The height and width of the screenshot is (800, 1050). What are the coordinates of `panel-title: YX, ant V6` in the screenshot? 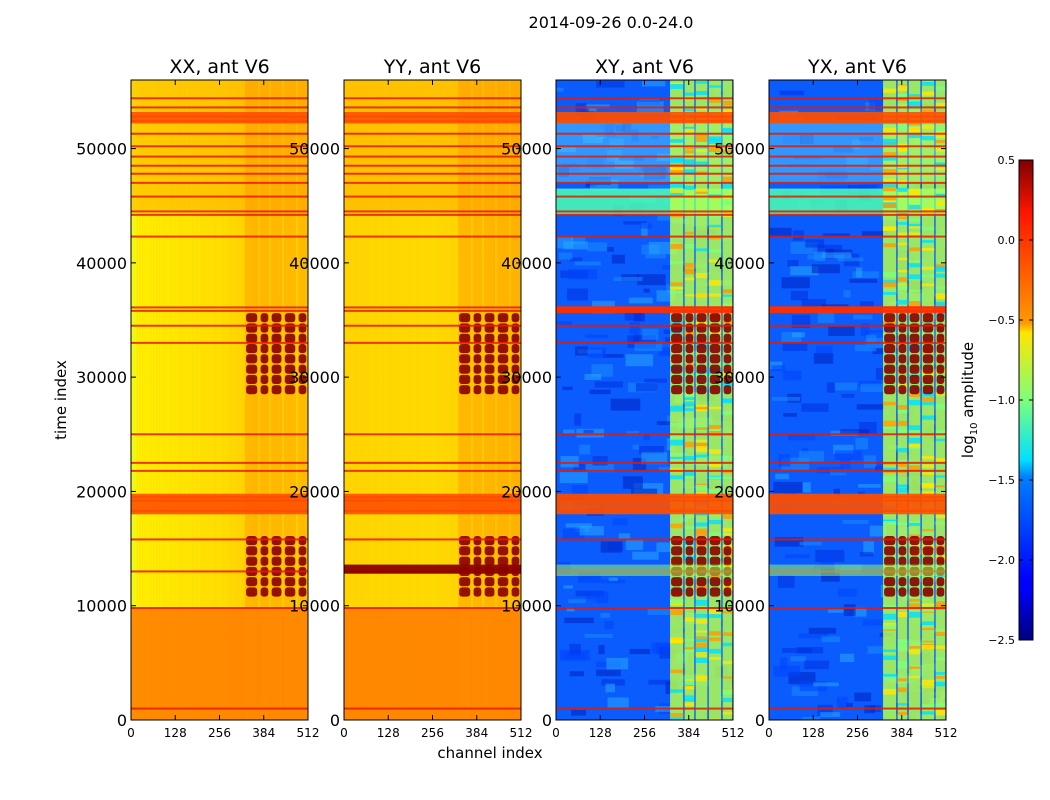 It's located at (857, 67).